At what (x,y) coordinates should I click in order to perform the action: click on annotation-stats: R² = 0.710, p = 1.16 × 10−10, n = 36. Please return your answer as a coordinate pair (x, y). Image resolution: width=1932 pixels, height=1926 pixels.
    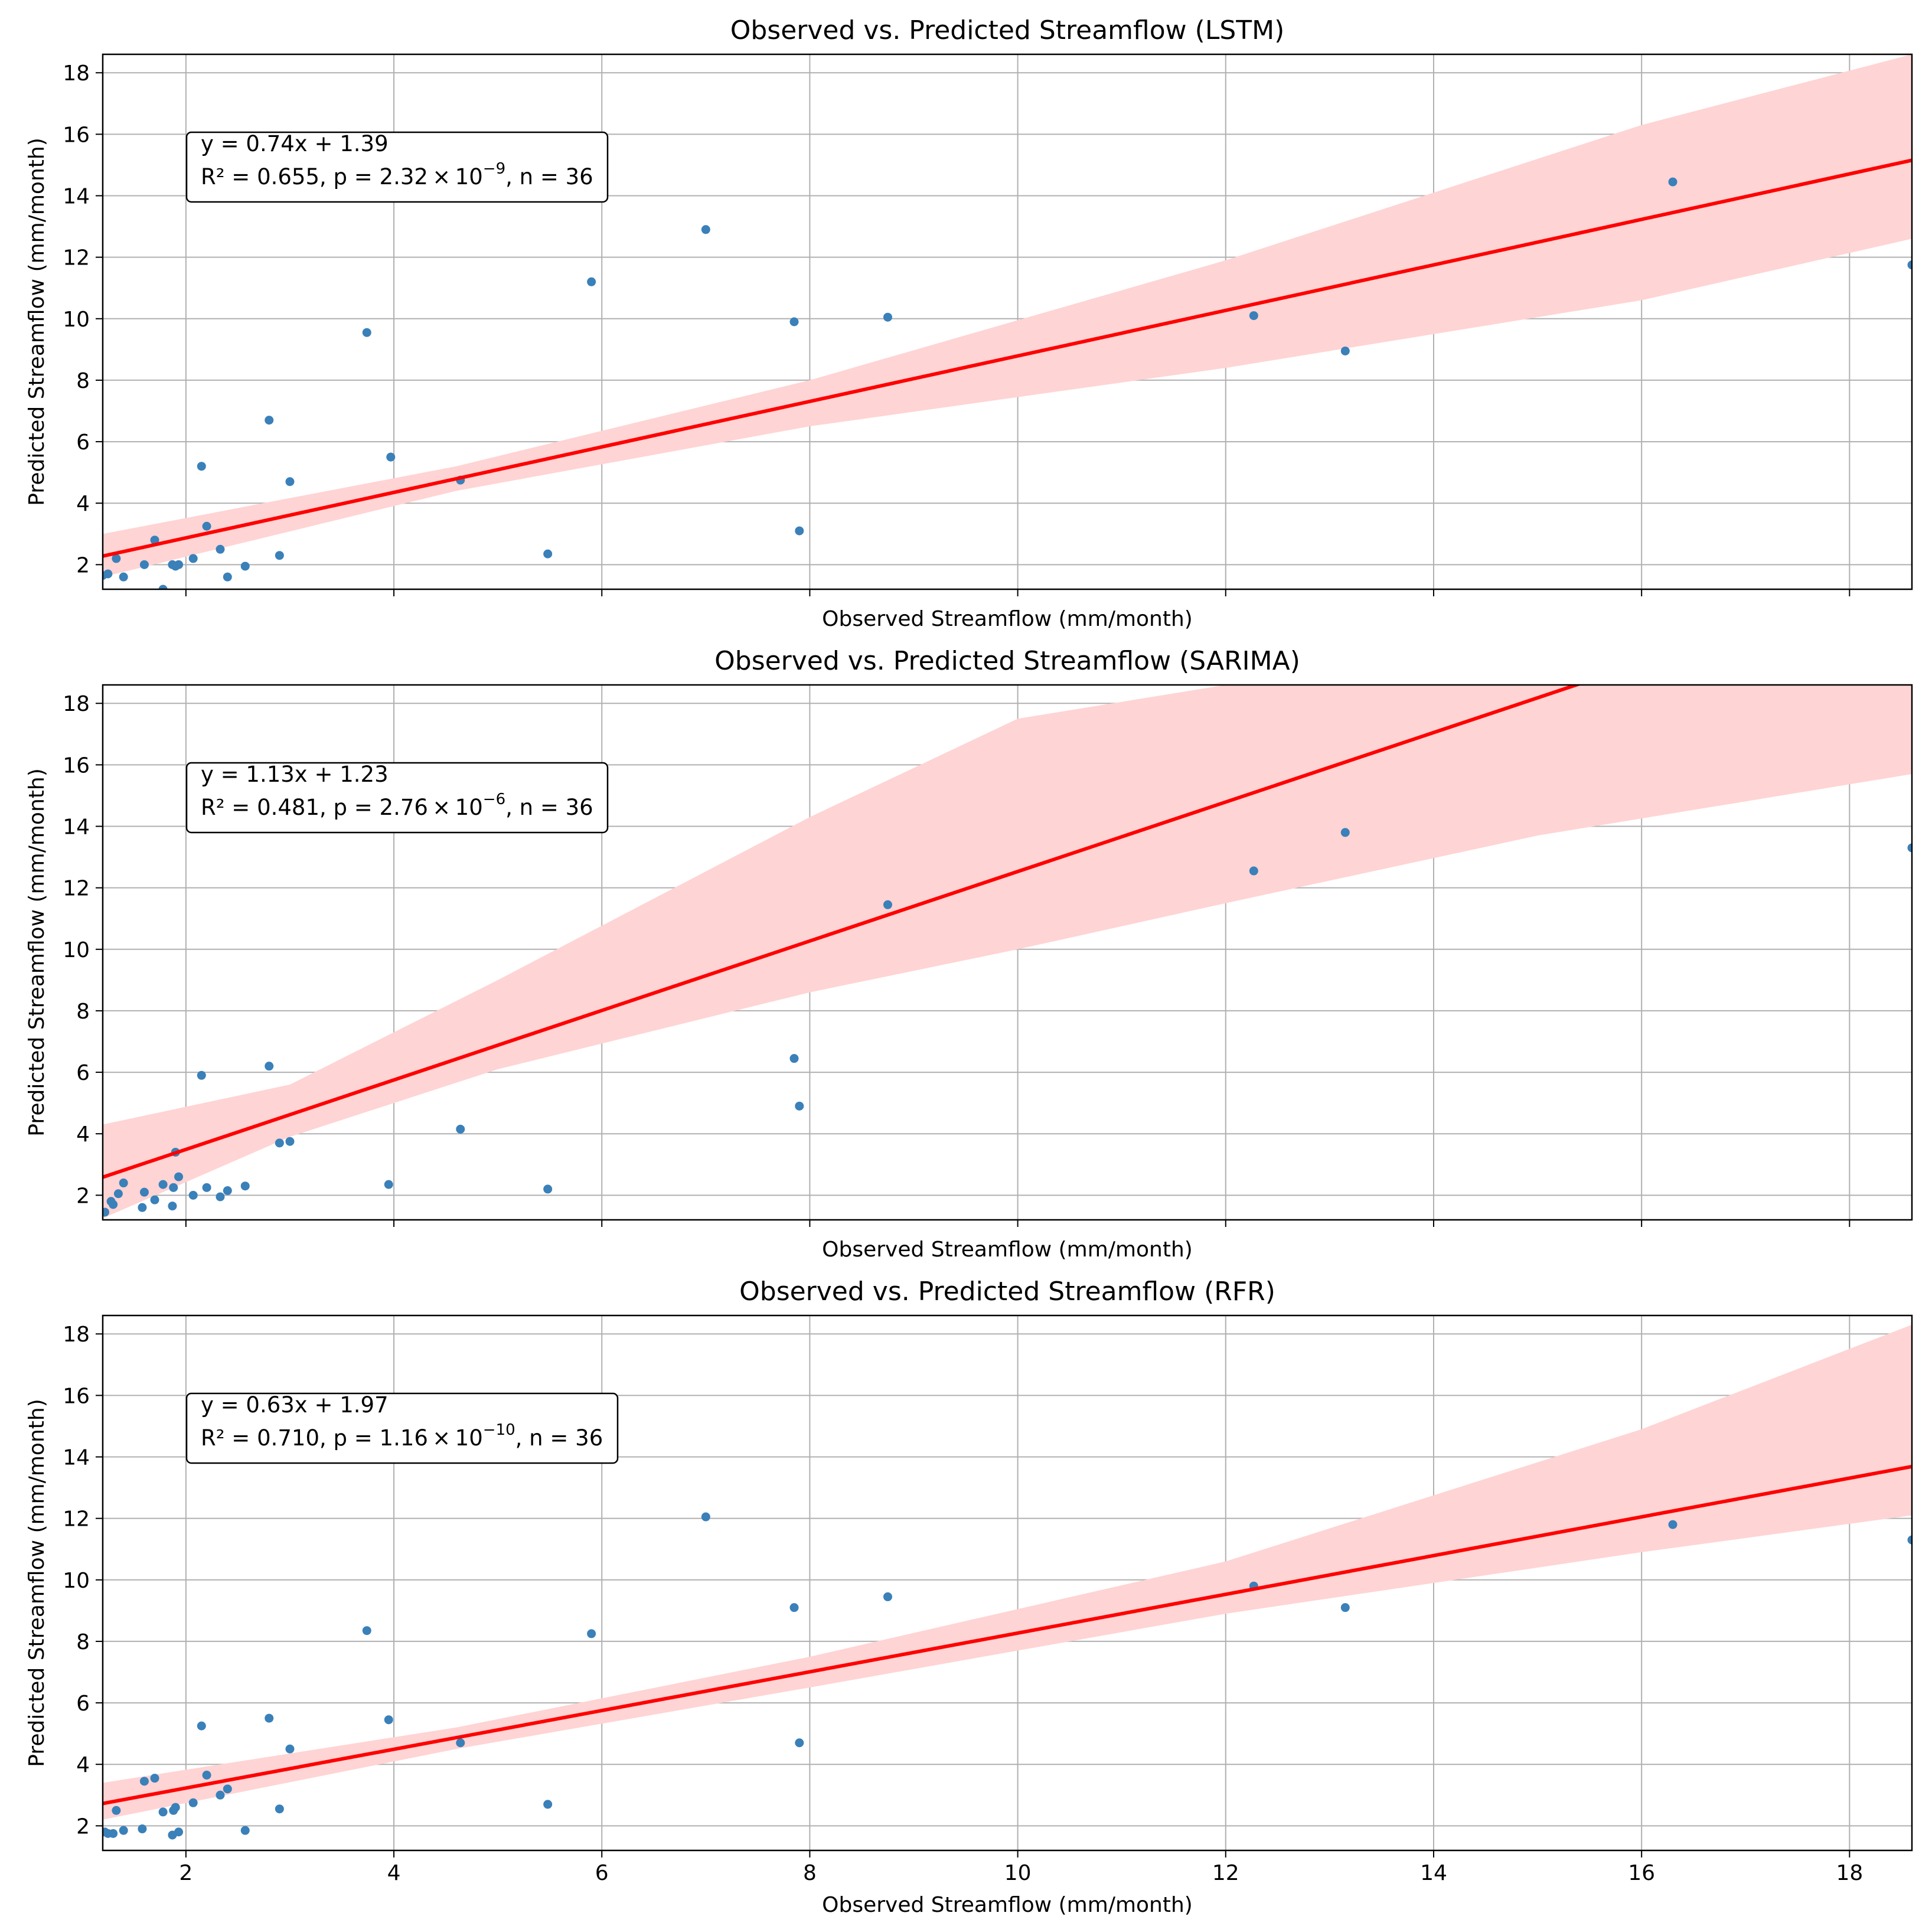
    Looking at the image, I should click on (402, 1436).